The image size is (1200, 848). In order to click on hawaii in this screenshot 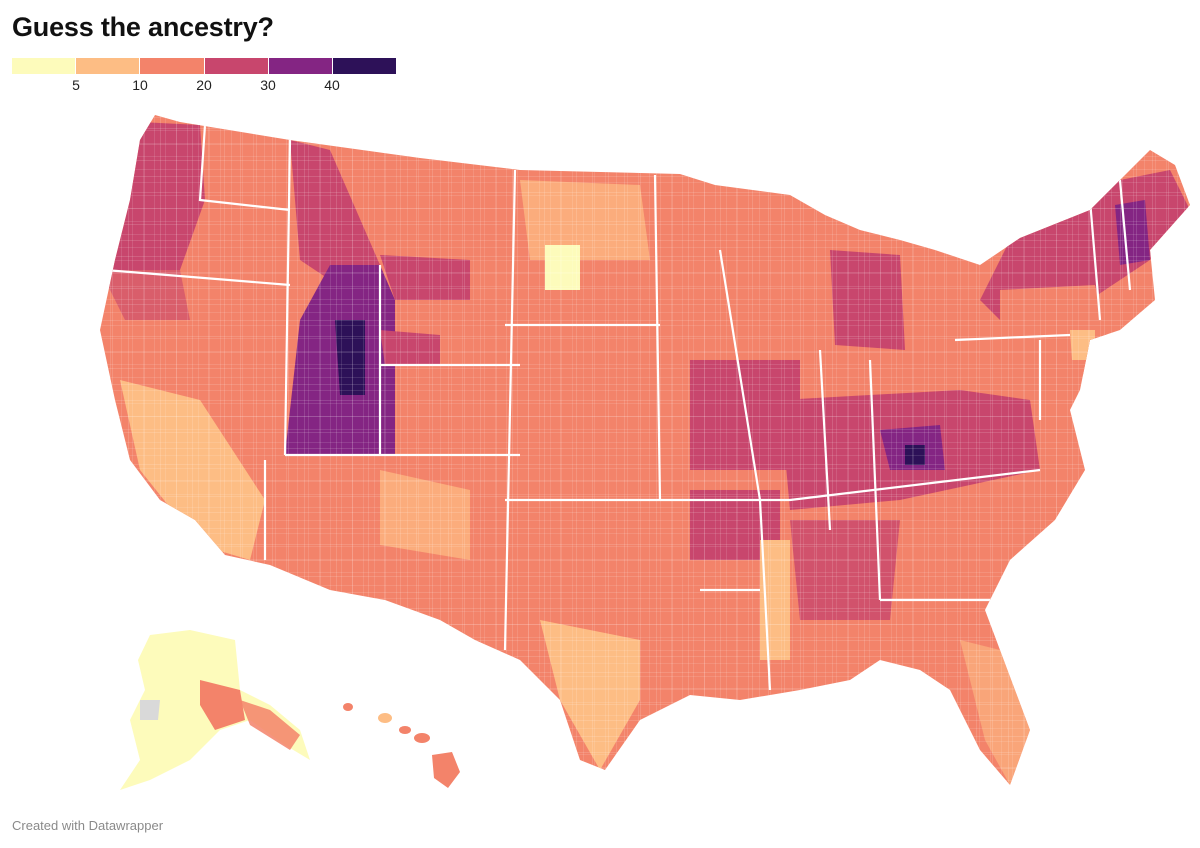, I will do `click(401, 745)`.